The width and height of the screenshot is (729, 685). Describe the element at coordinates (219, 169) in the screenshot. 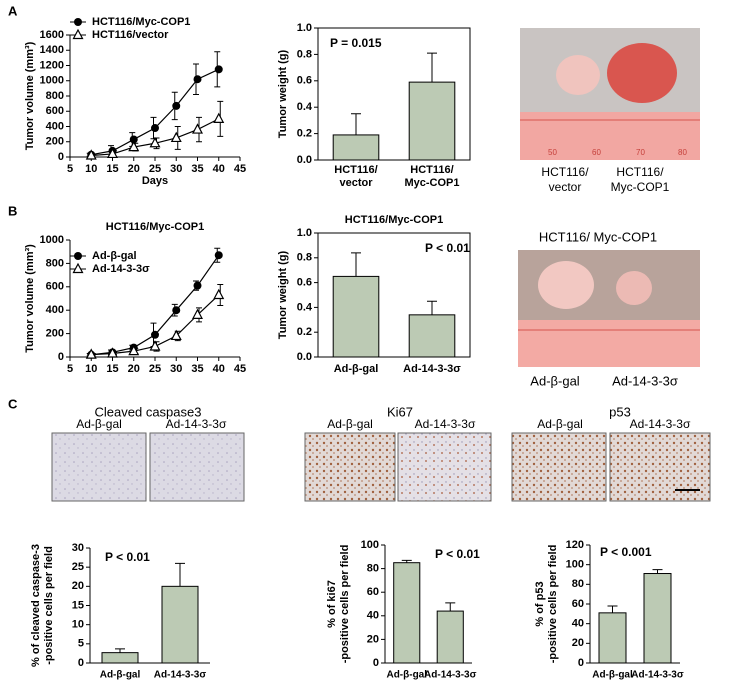

I see `x-tick-label: 40` at that location.